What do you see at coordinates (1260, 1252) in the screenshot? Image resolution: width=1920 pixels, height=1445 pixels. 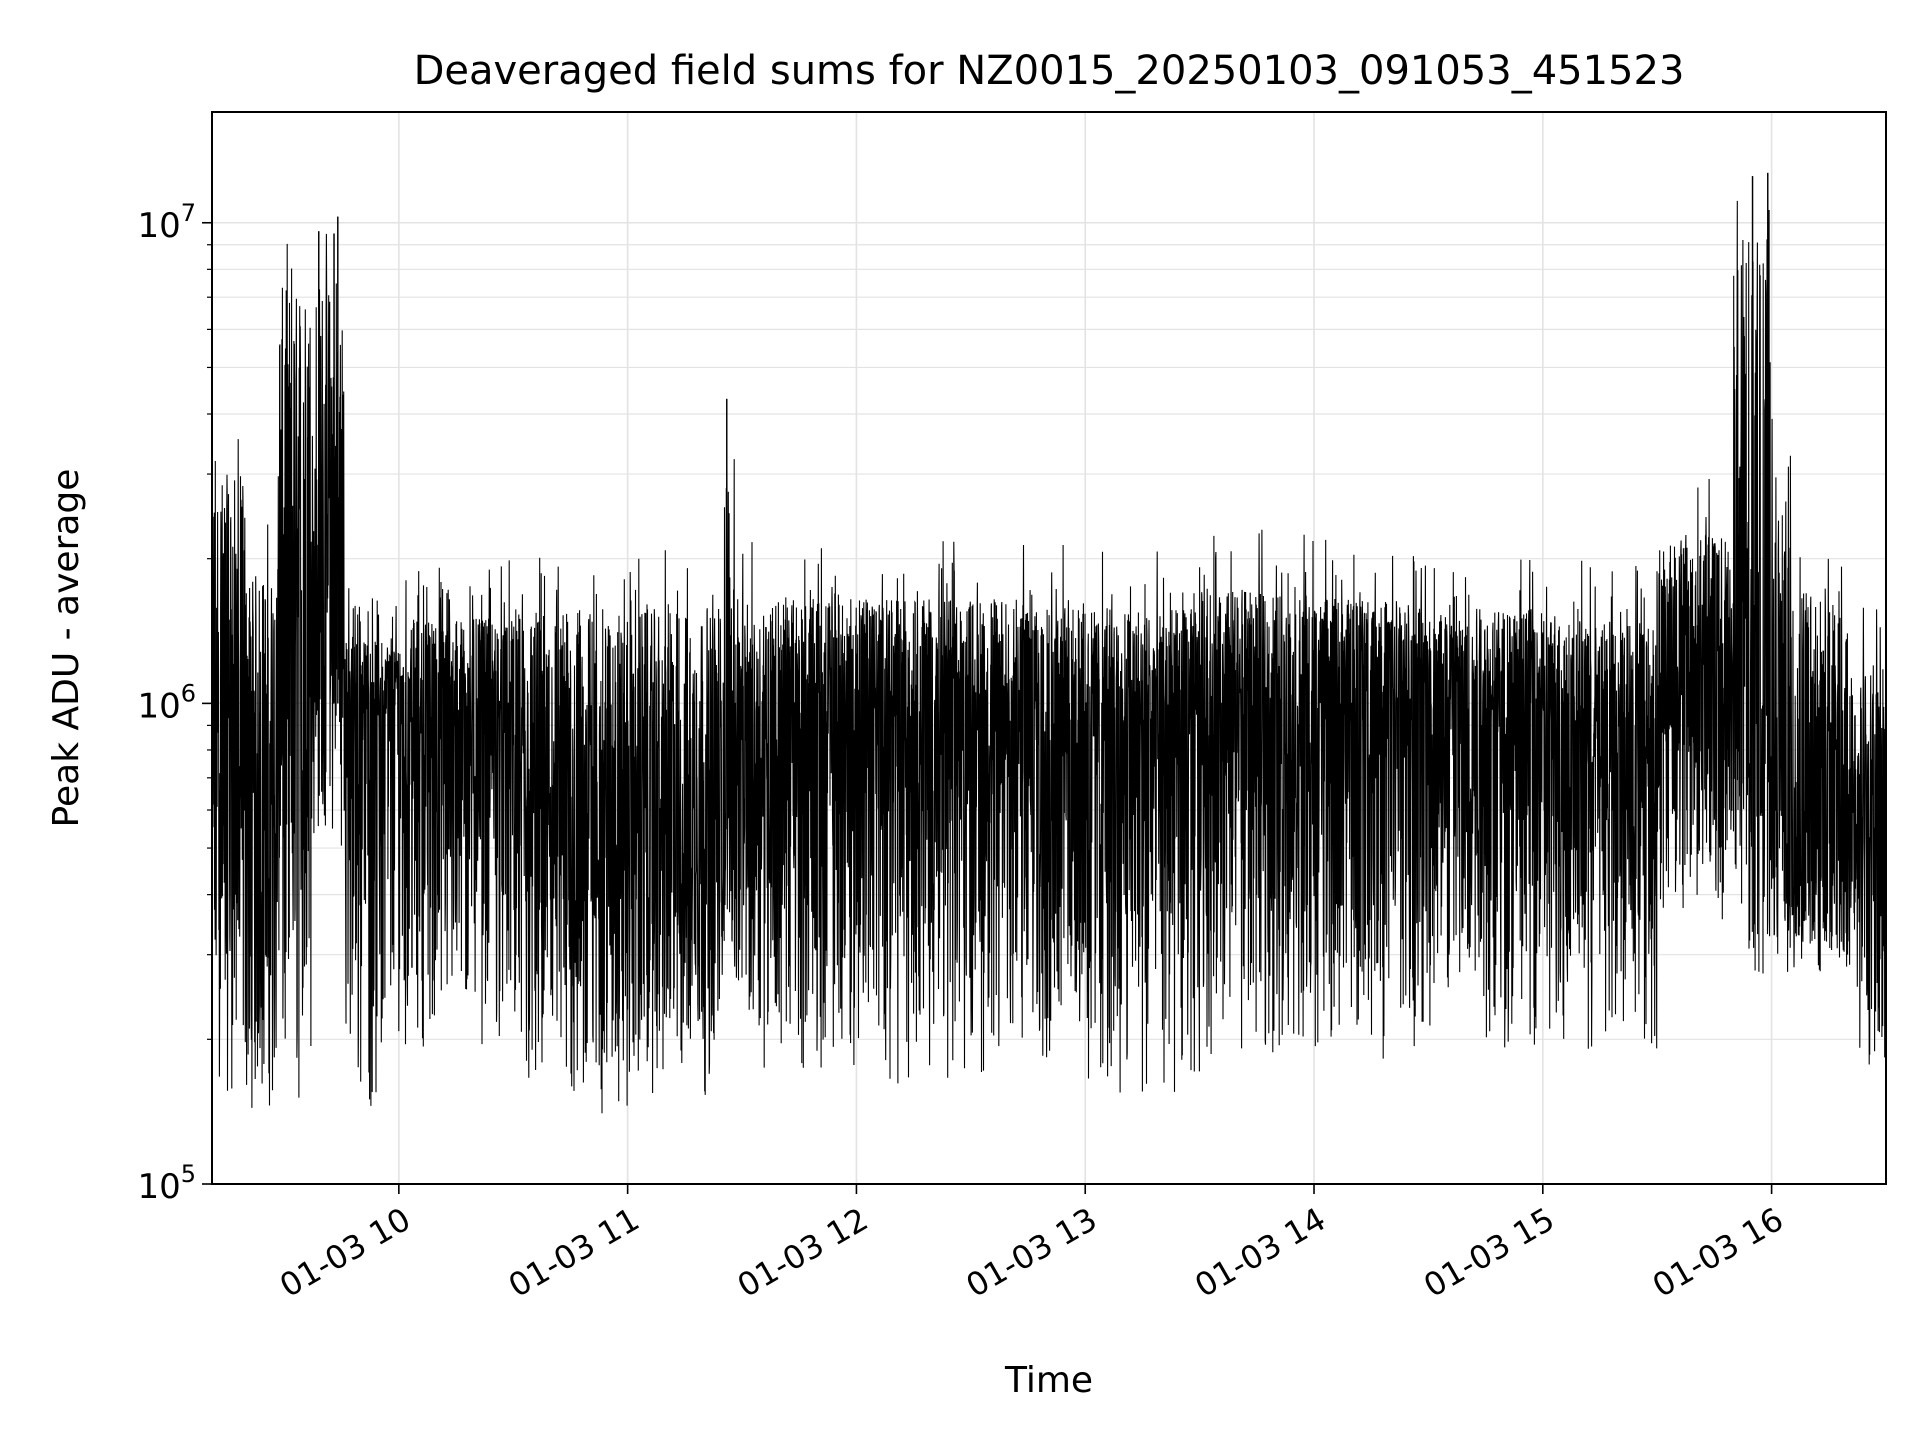 I see `x-tick-label: 01-03 14` at bounding box center [1260, 1252].